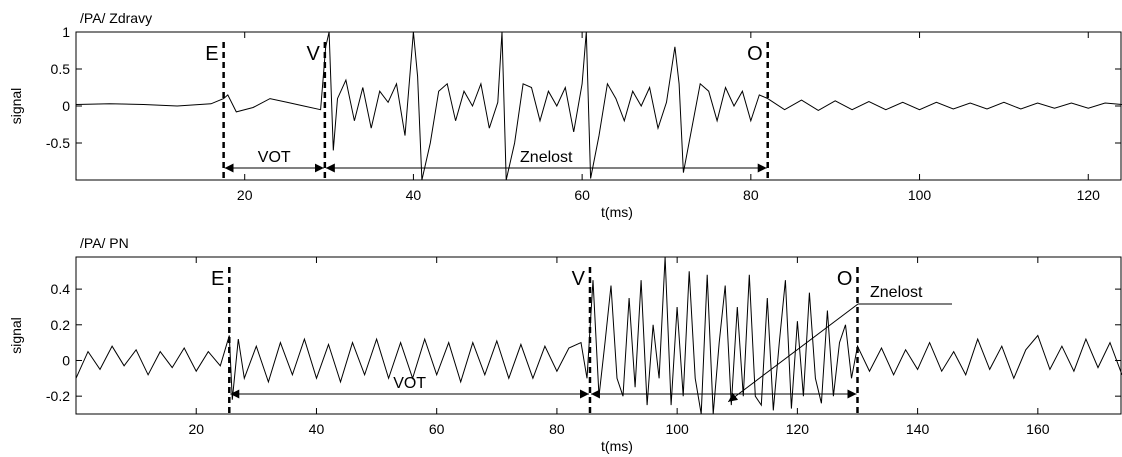 The width and height of the screenshot is (1122, 457). I want to click on y-tick-label: -0.5, so click(58, 143).